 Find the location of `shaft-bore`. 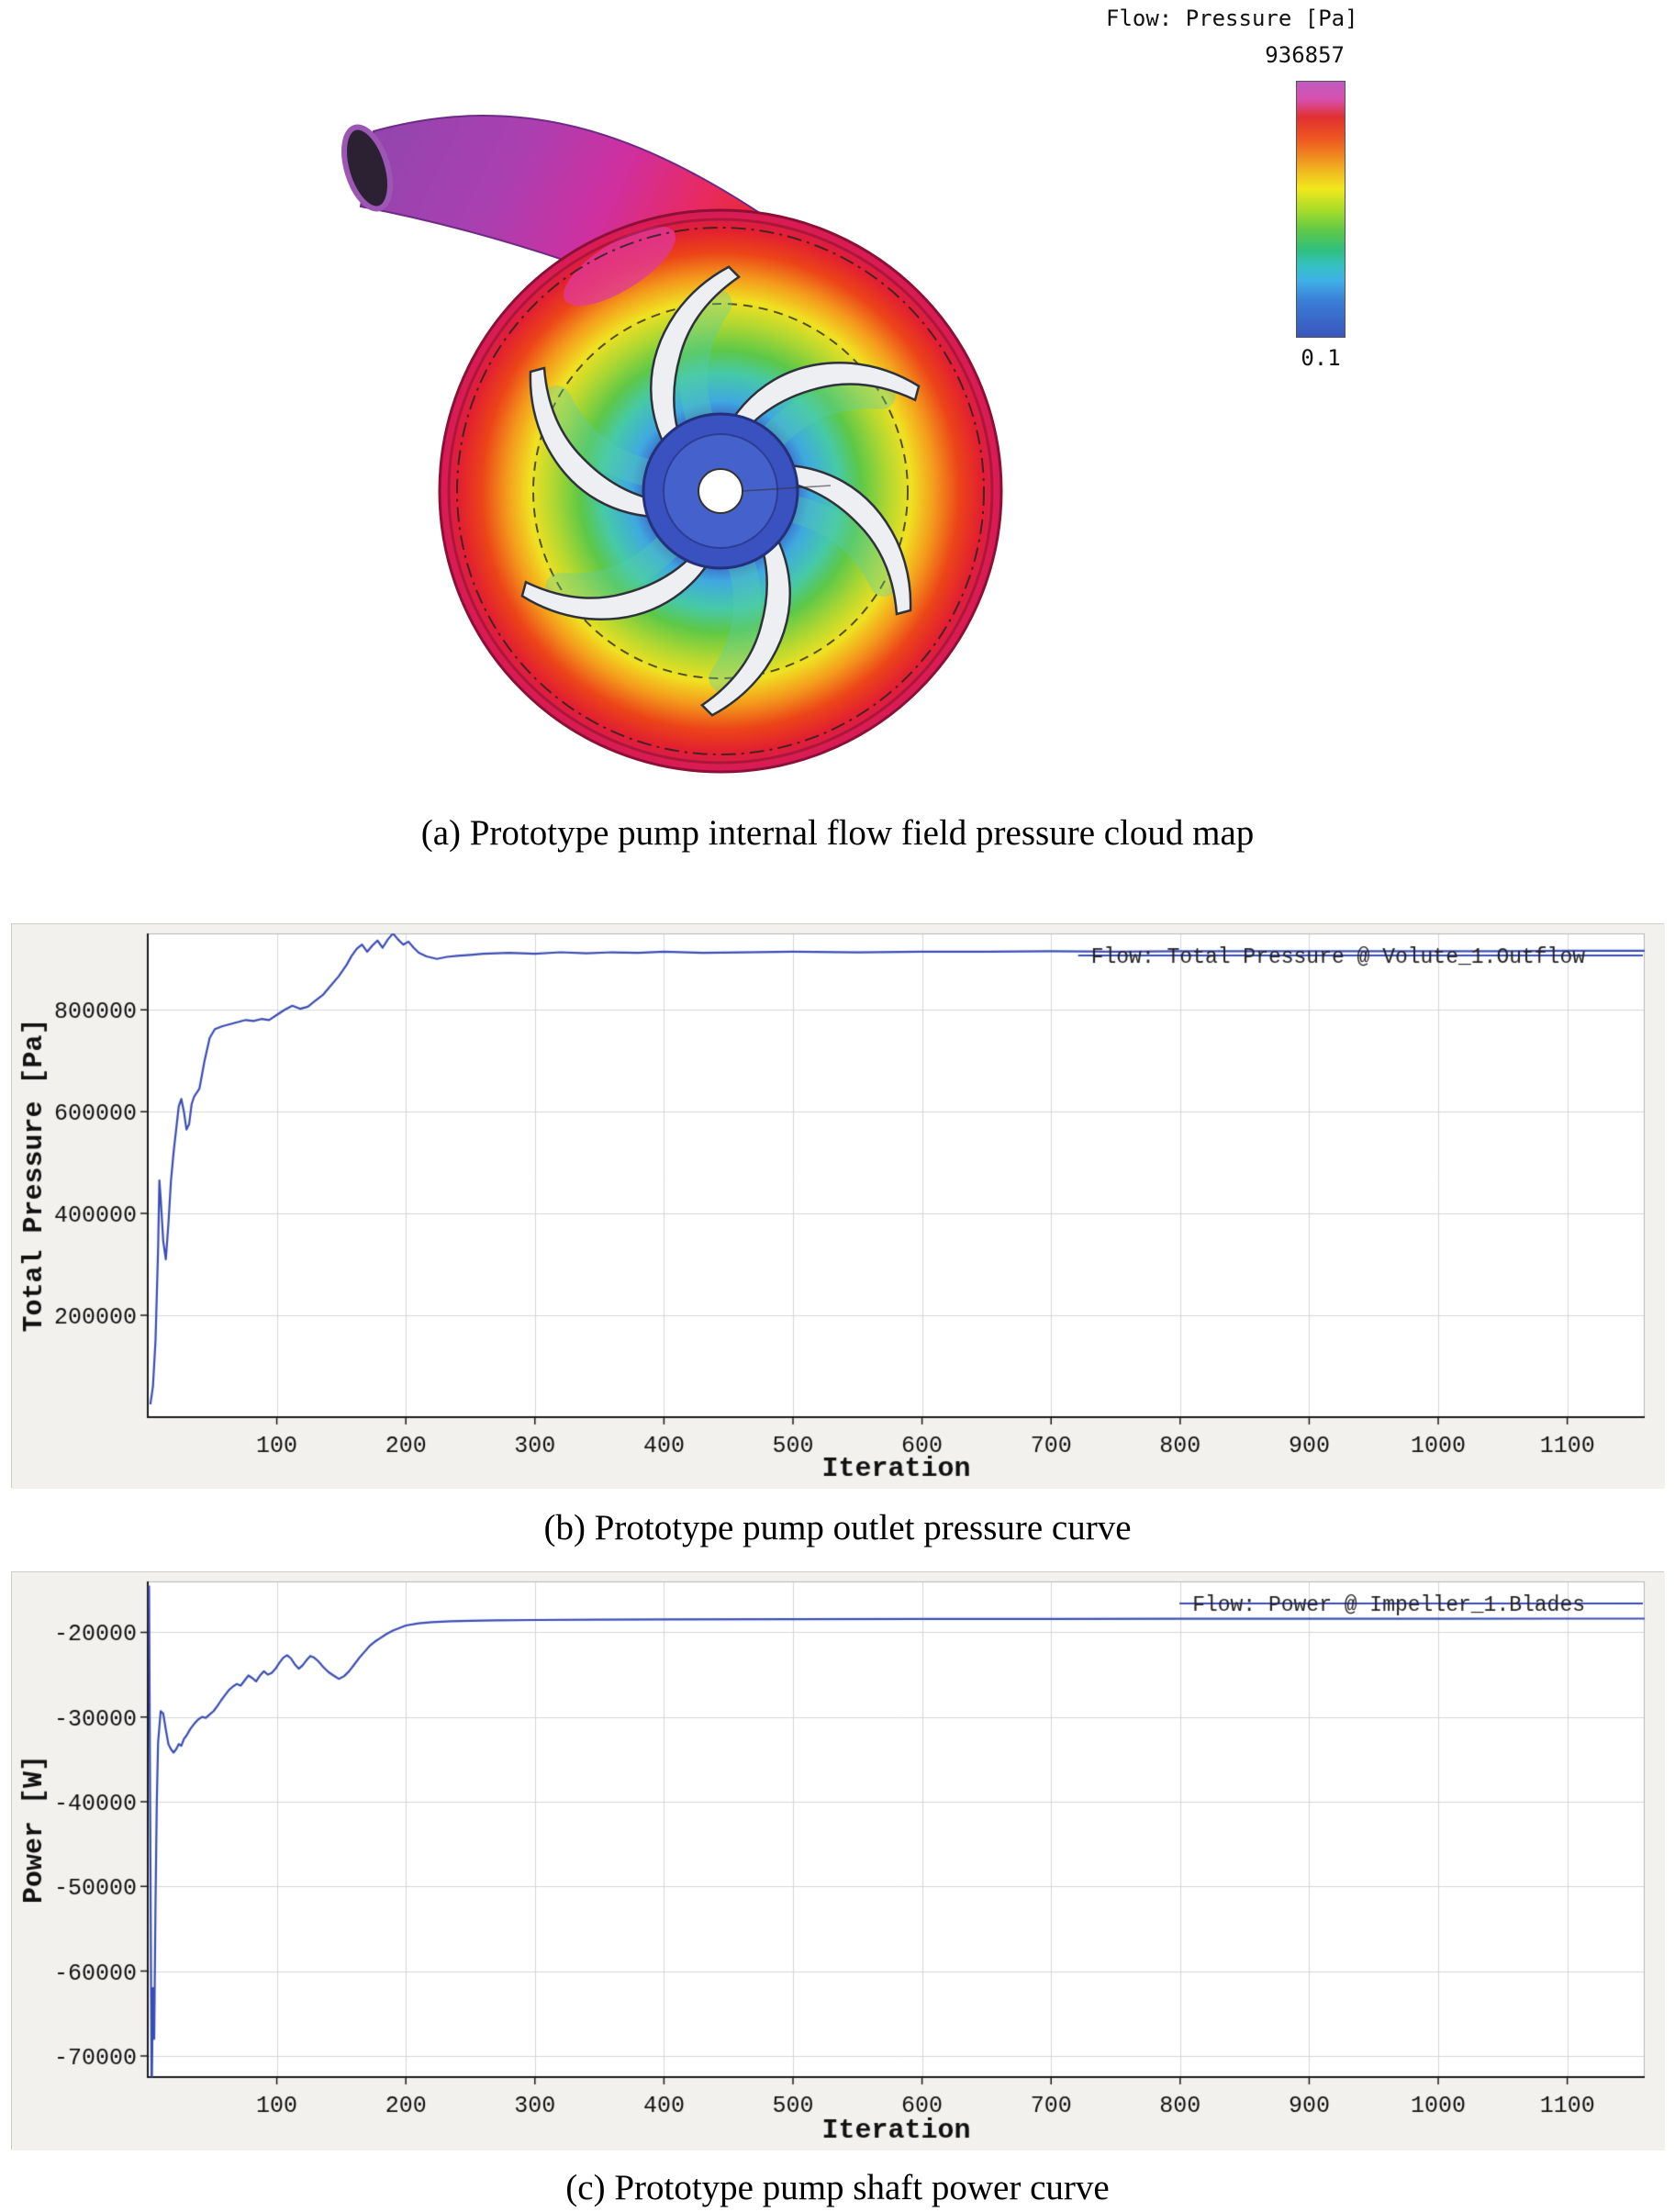

shaft-bore is located at coordinates (720, 491).